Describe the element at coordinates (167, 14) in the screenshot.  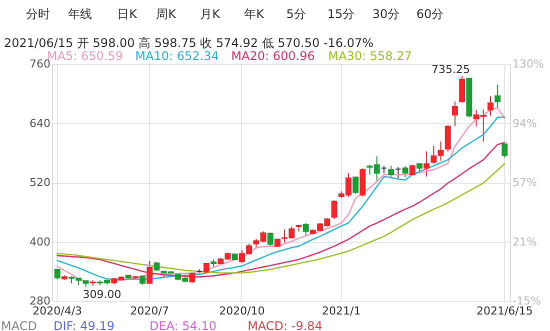
I see `text: 周K` at that location.